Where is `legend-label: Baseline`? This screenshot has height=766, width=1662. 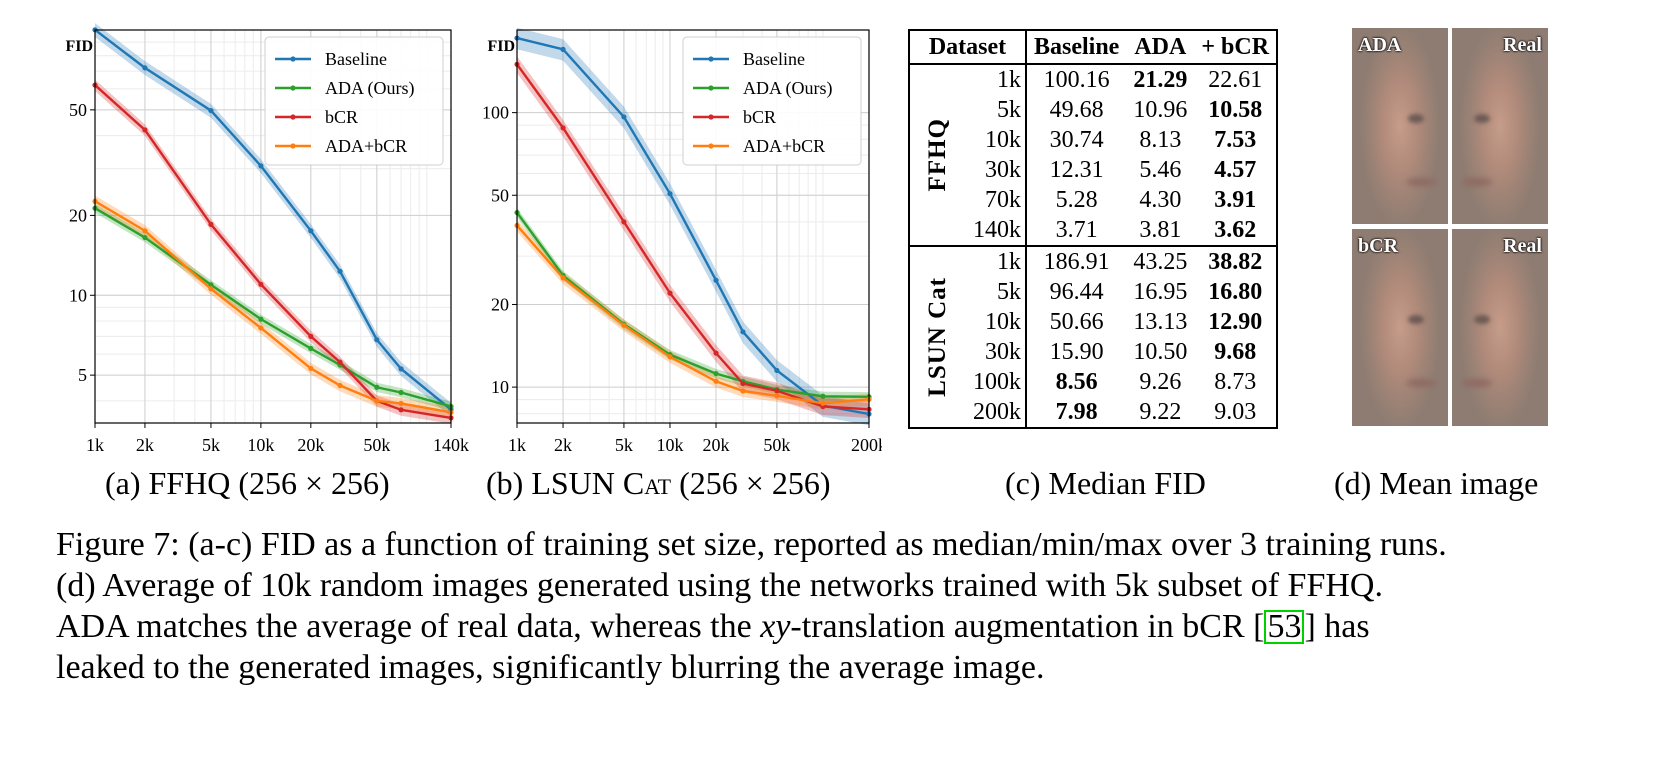 legend-label: Baseline is located at coordinates (356, 59).